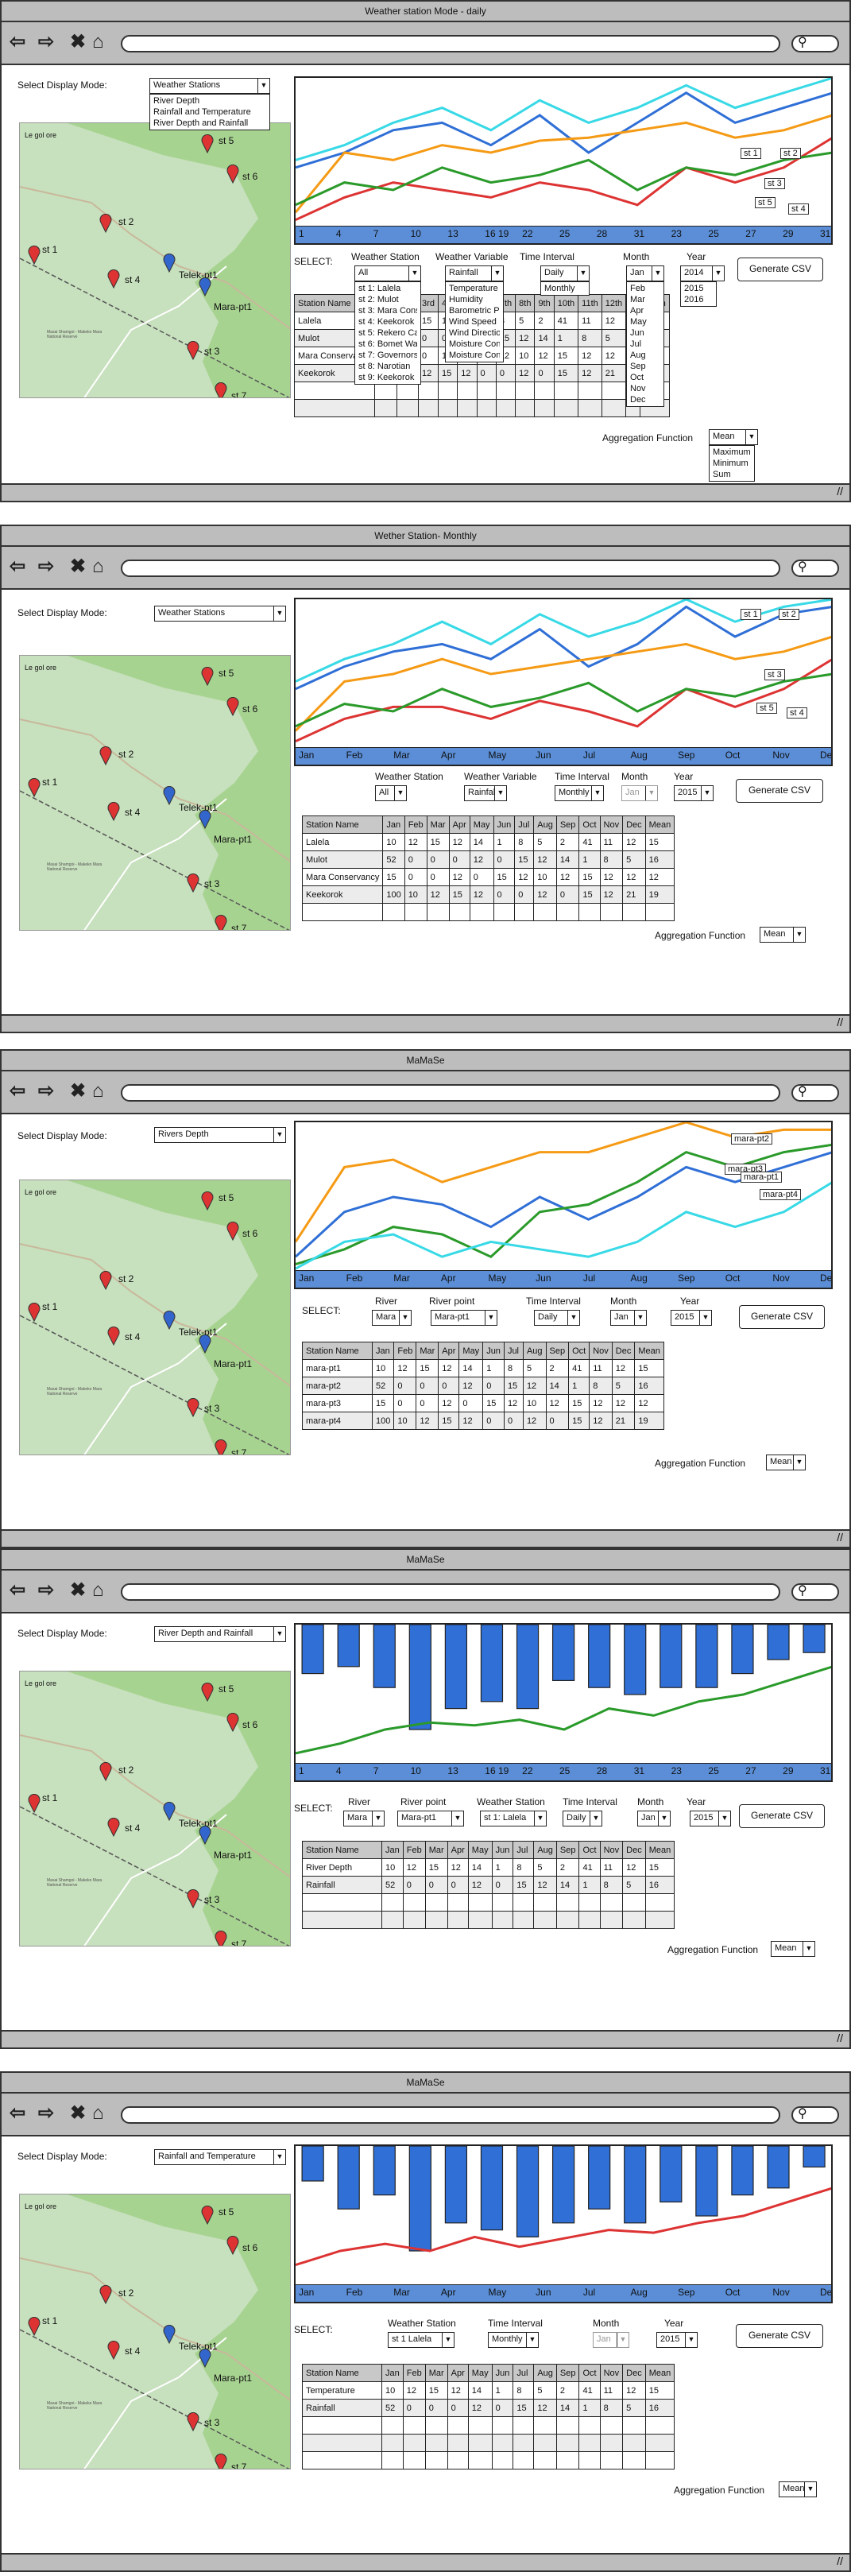 Image resolution: width=851 pixels, height=2576 pixels. Describe the element at coordinates (473, 288) in the screenshot. I see `dropdown-option: Temperature` at that location.